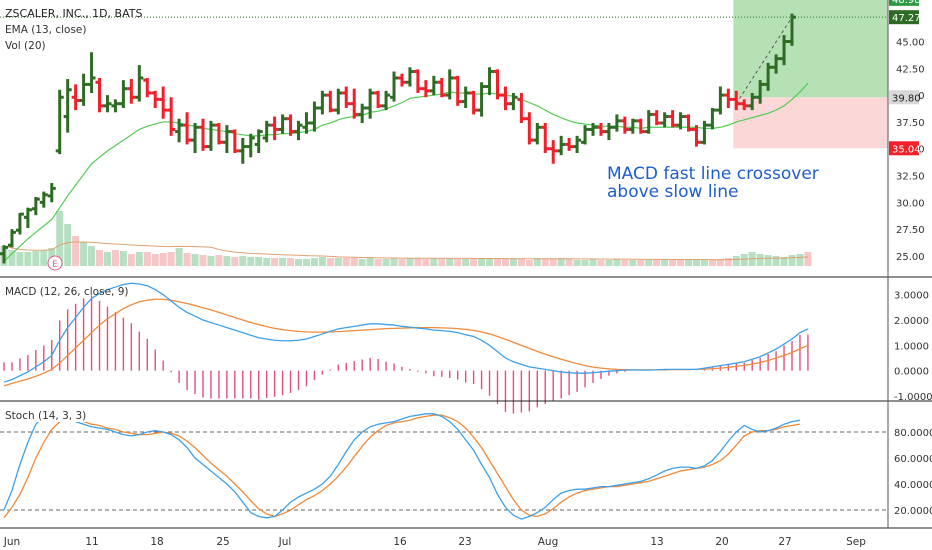 The height and width of the screenshot is (550, 932). Describe the element at coordinates (910, 230) in the screenshot. I see `price-tick-label: 27.50` at that location.